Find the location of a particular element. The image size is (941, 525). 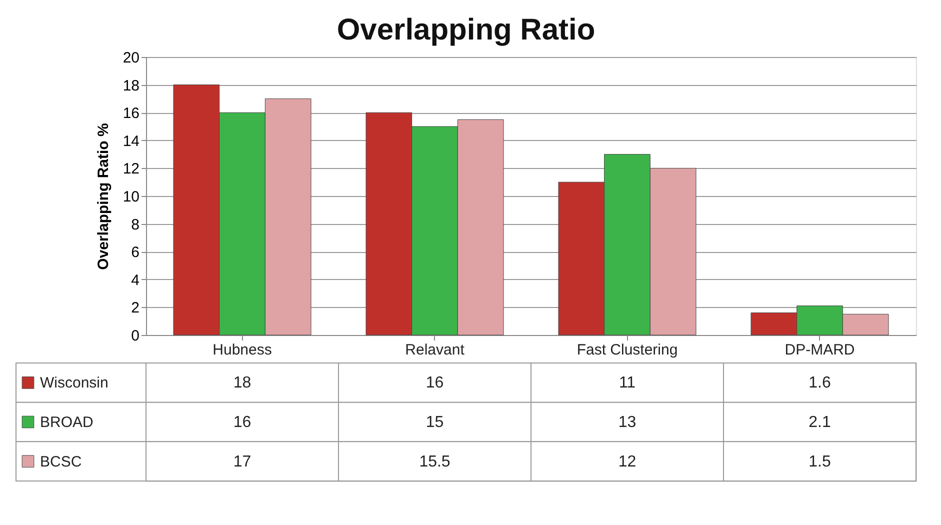

y-tick-label: 2 is located at coordinates (135, 308).